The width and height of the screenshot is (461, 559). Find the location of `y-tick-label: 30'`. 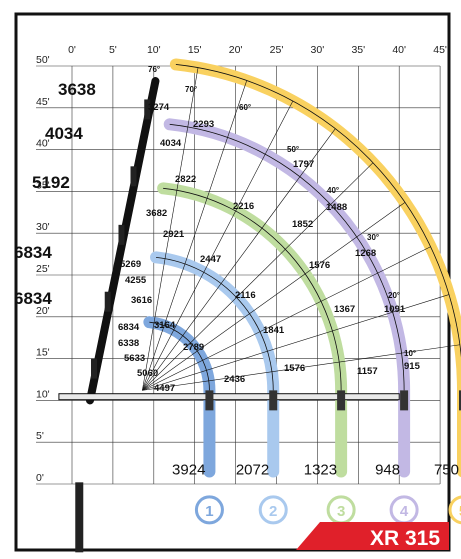

y-tick-label: 30' is located at coordinates (43, 227).